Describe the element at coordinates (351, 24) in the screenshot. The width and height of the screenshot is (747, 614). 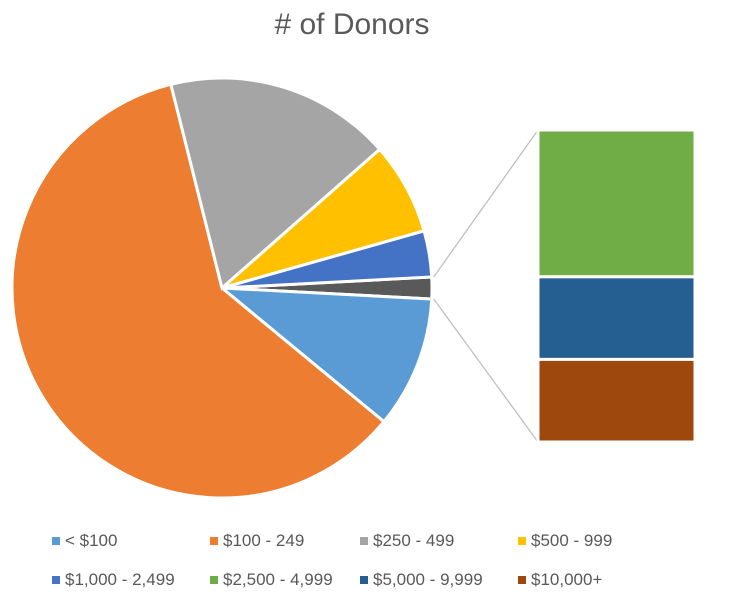
I see `chart-title: # of Donors` at that location.